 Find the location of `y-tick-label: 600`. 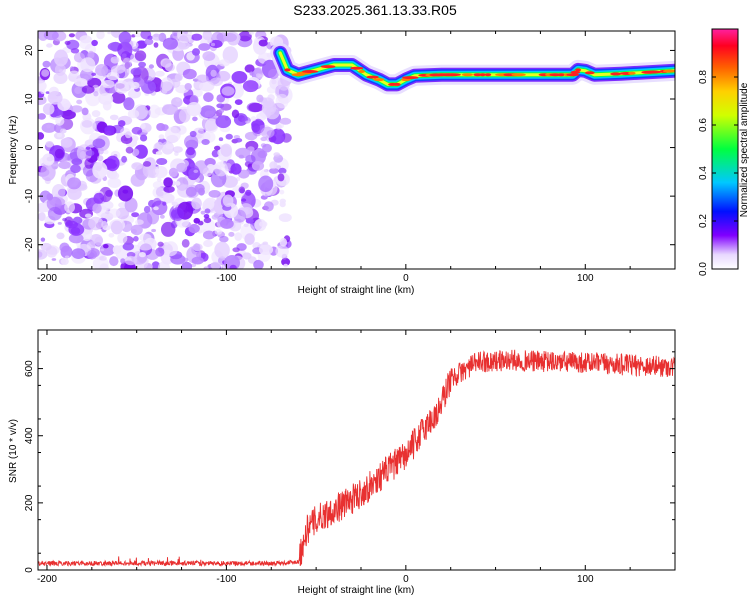

y-tick-label: 600 is located at coordinates (29, 368).